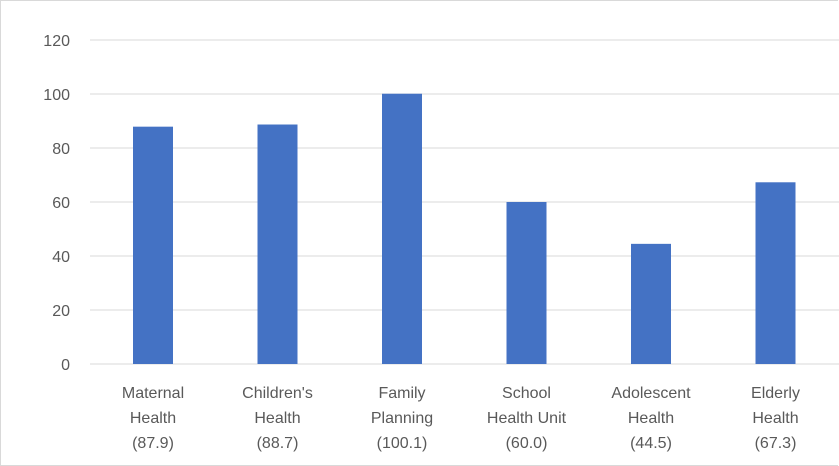 This screenshot has width=839, height=466. I want to click on x-category-label-line: Maternal, so click(153, 393).